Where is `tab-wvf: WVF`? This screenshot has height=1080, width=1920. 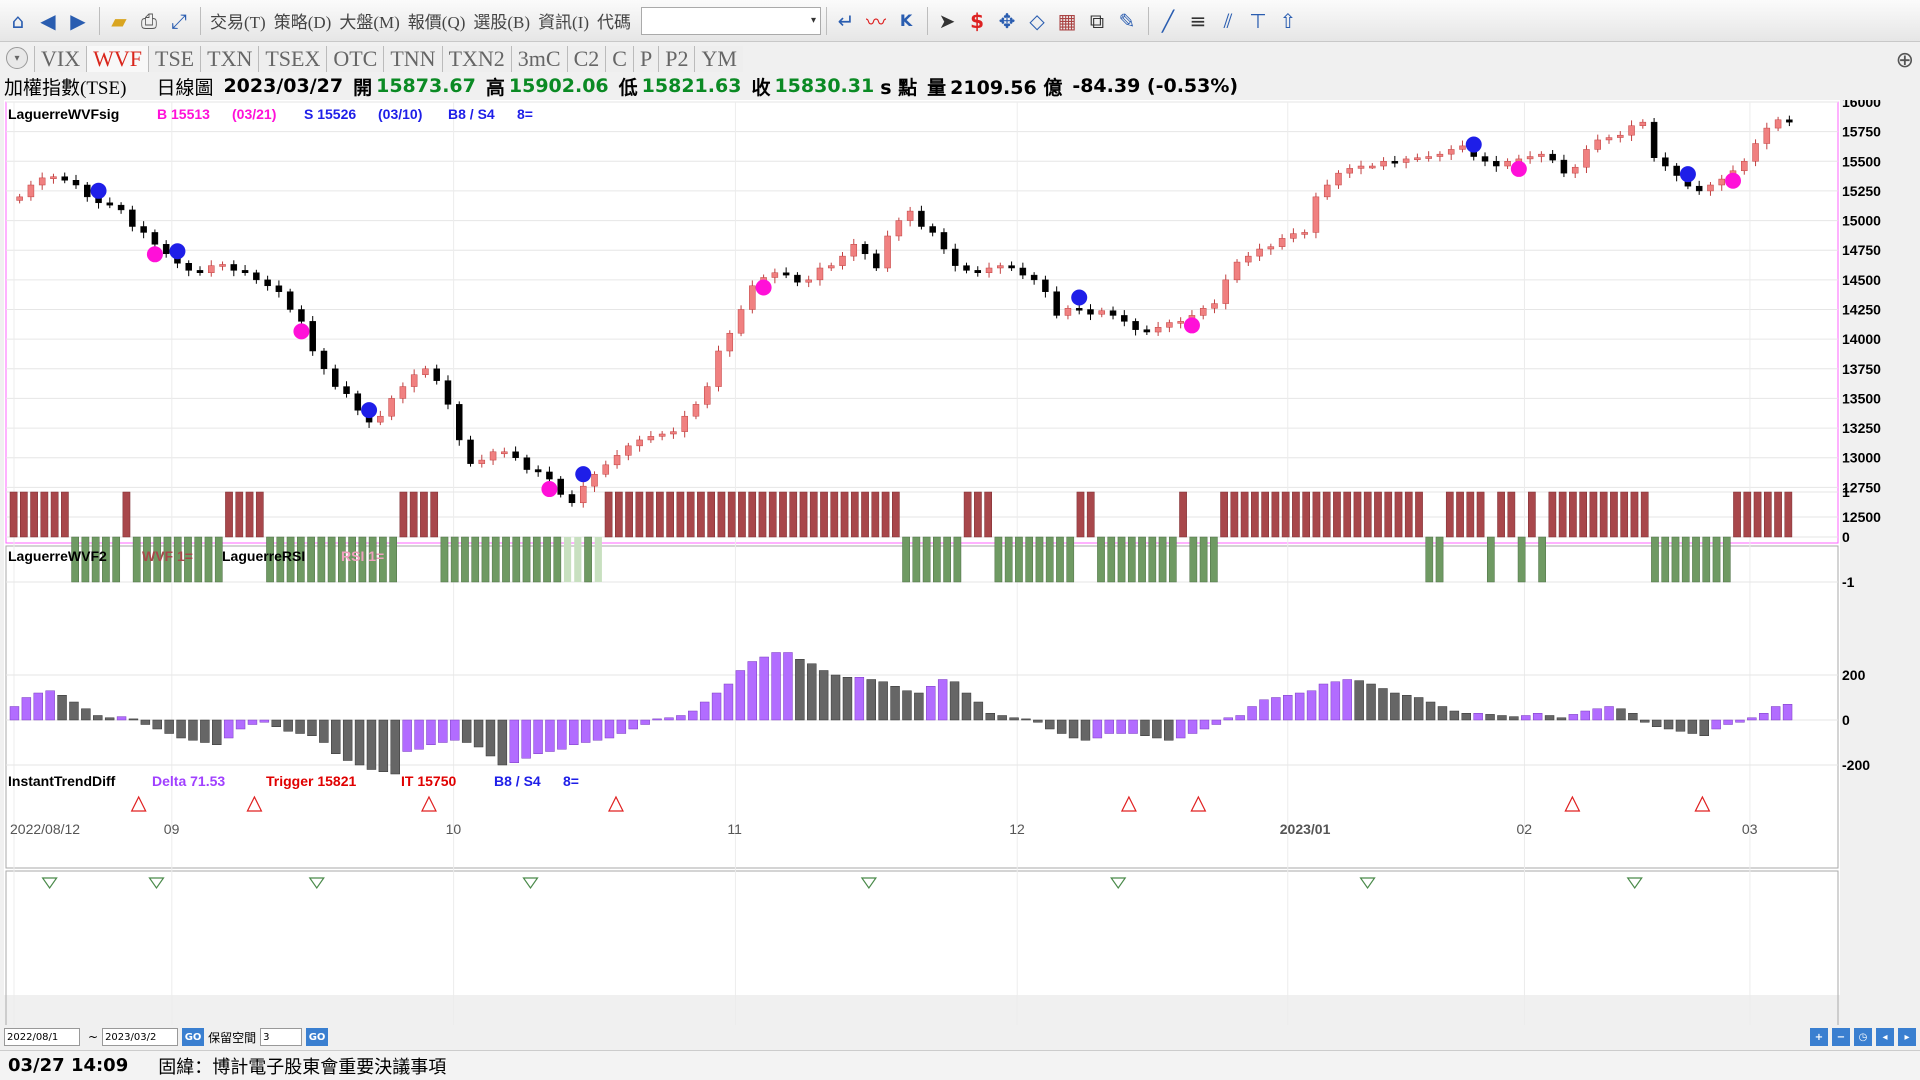
tab-wvf: WVF is located at coordinates (117, 59).